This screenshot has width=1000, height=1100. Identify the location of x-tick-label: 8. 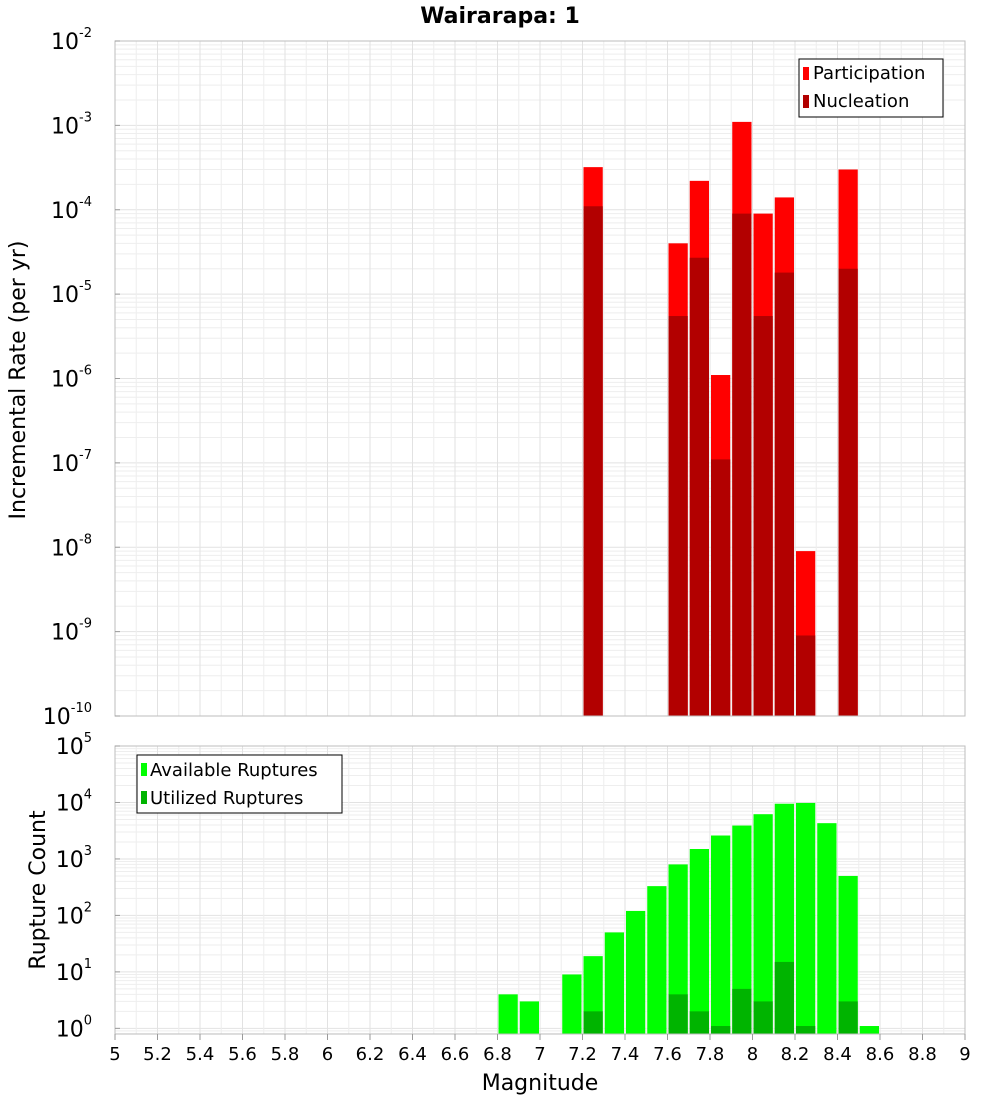
(752, 1054).